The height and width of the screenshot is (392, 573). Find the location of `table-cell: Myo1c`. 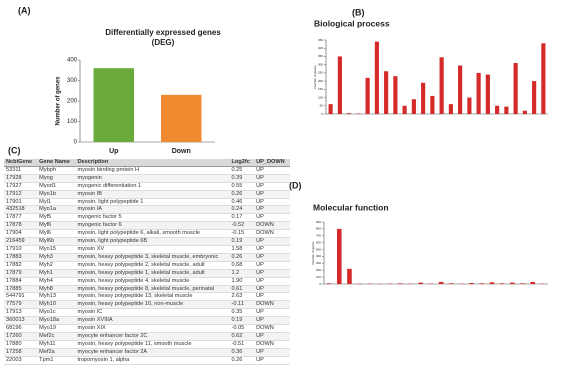

table-cell: Myo1c is located at coordinates (56, 313).